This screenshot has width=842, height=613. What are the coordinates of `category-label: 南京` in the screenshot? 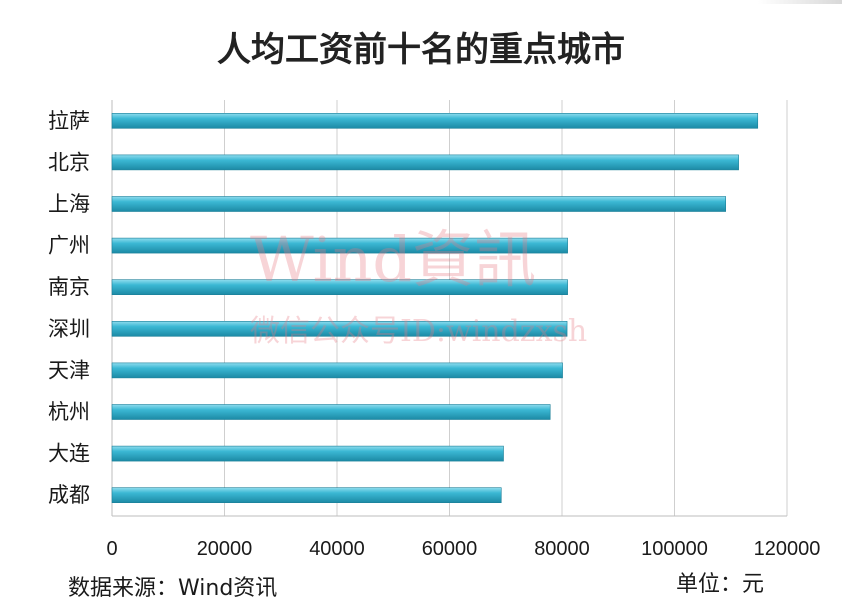 It's located at (69, 287).